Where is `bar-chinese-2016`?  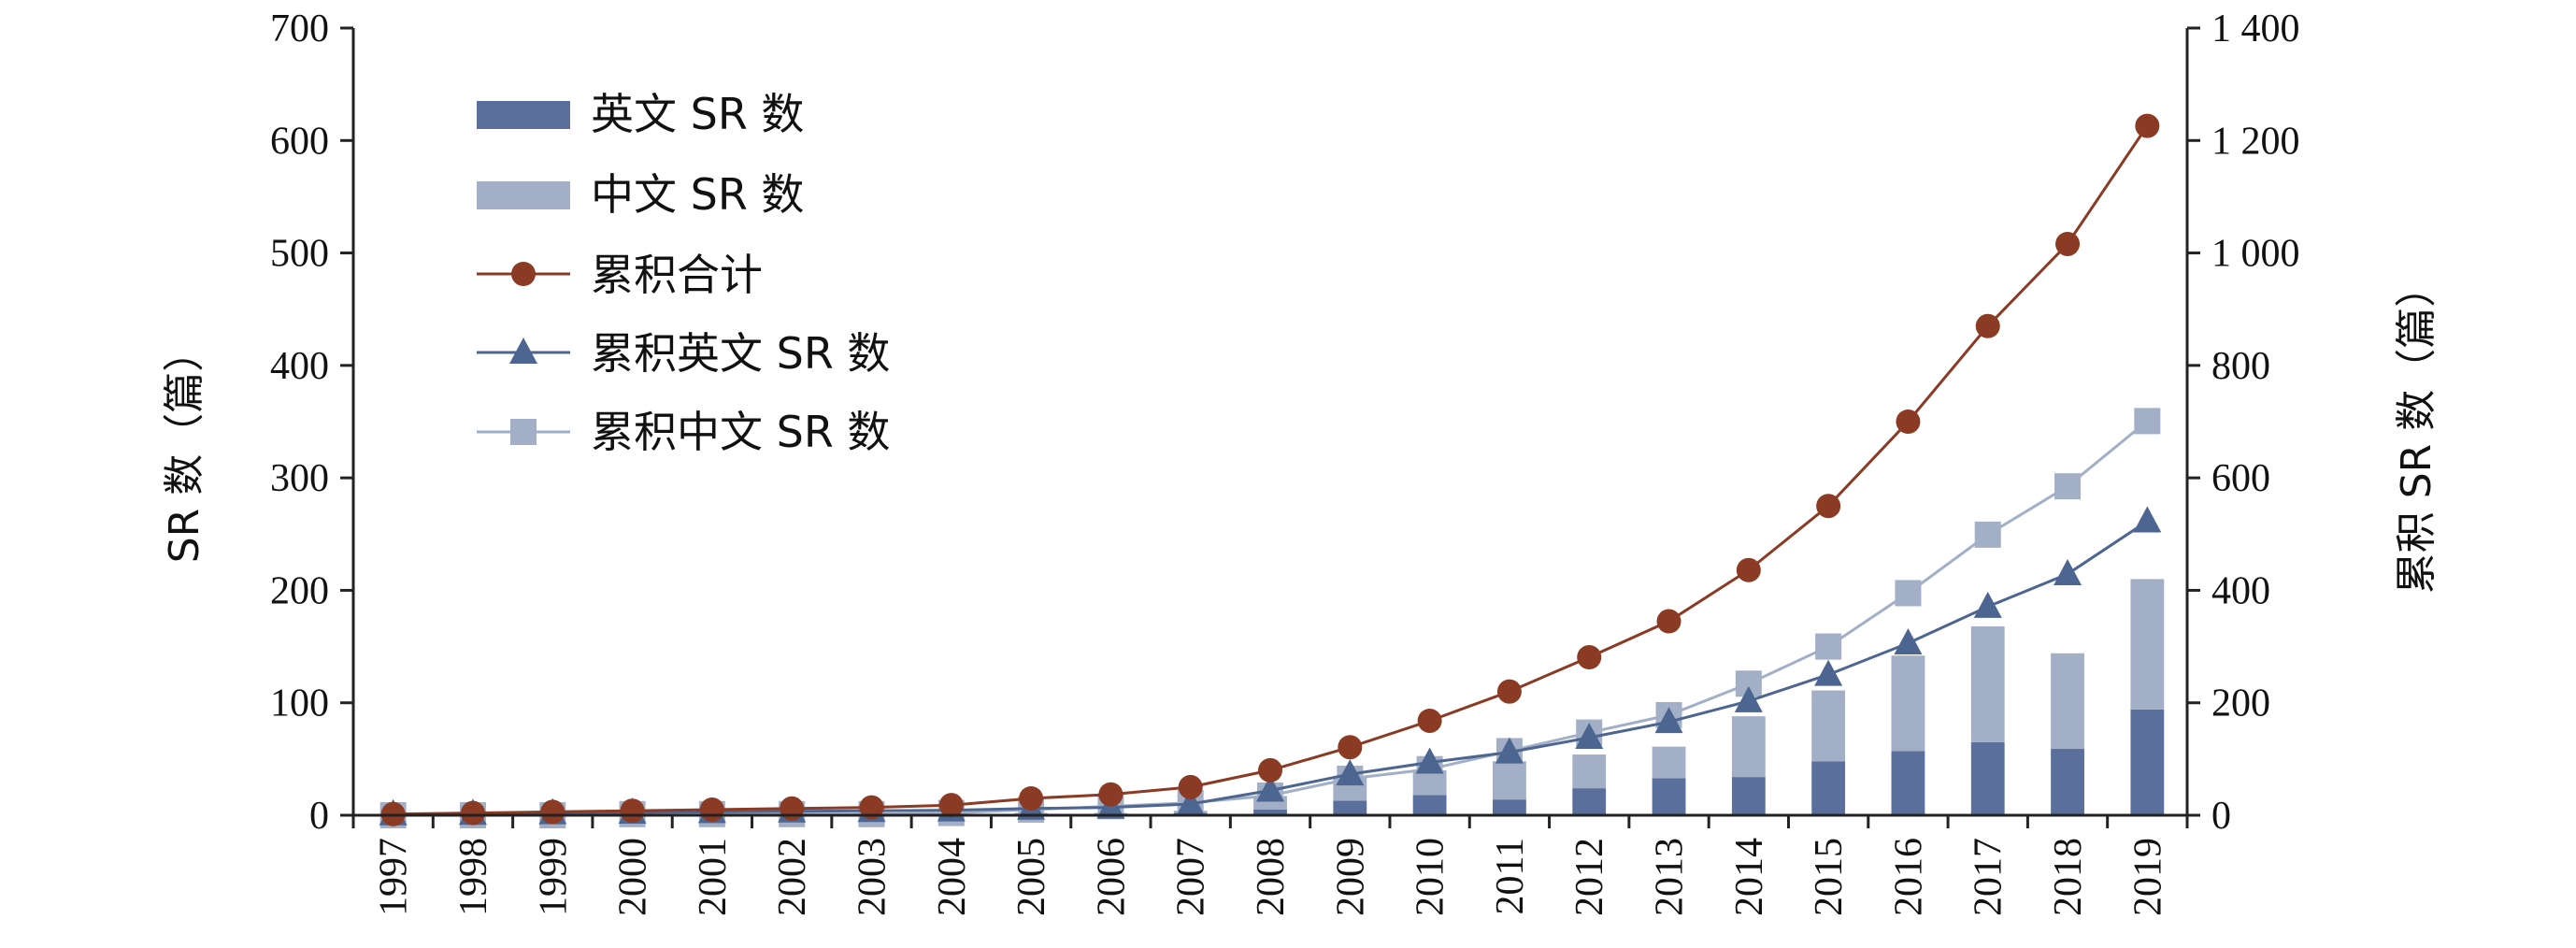 bar-chinese-2016 is located at coordinates (1908, 703).